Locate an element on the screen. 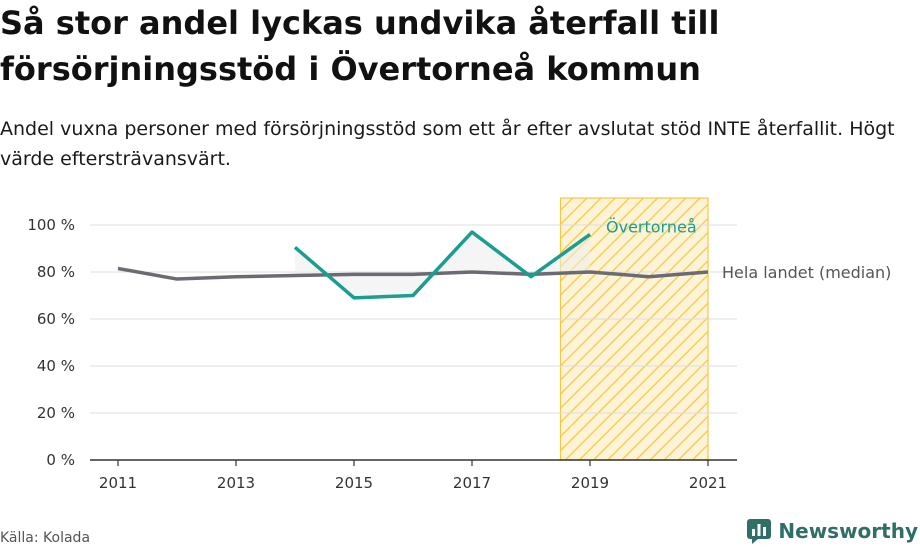 The width and height of the screenshot is (920, 552). national-median-line is located at coordinates (413, 273).